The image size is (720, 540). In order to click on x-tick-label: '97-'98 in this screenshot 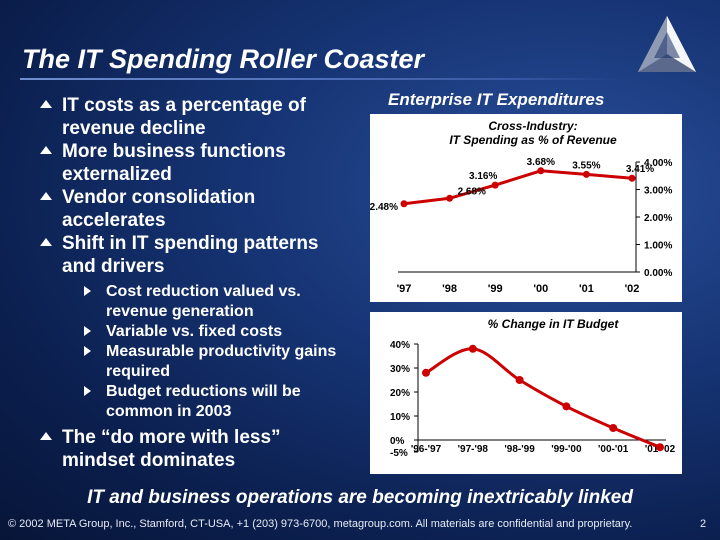, I will do `click(473, 449)`.